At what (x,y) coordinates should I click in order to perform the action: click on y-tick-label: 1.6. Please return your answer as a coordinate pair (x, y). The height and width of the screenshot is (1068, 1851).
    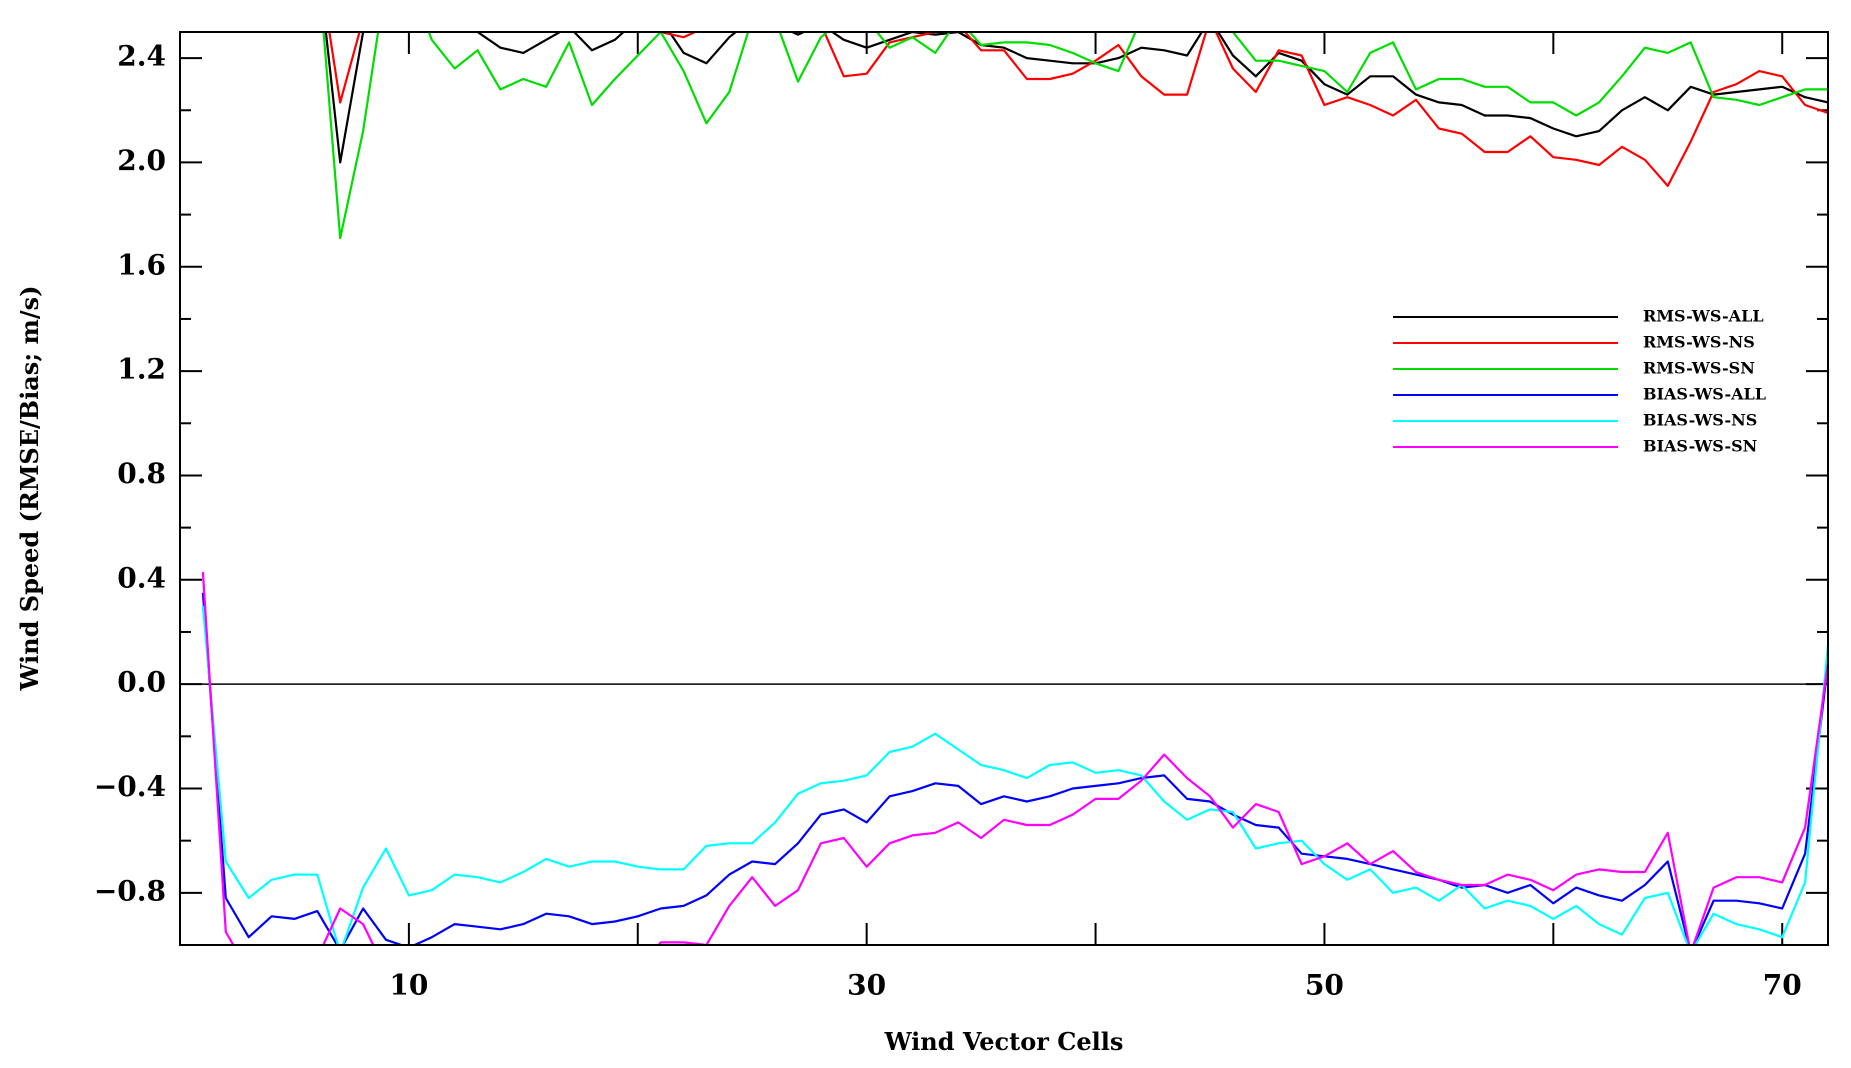
    Looking at the image, I should click on (141, 264).